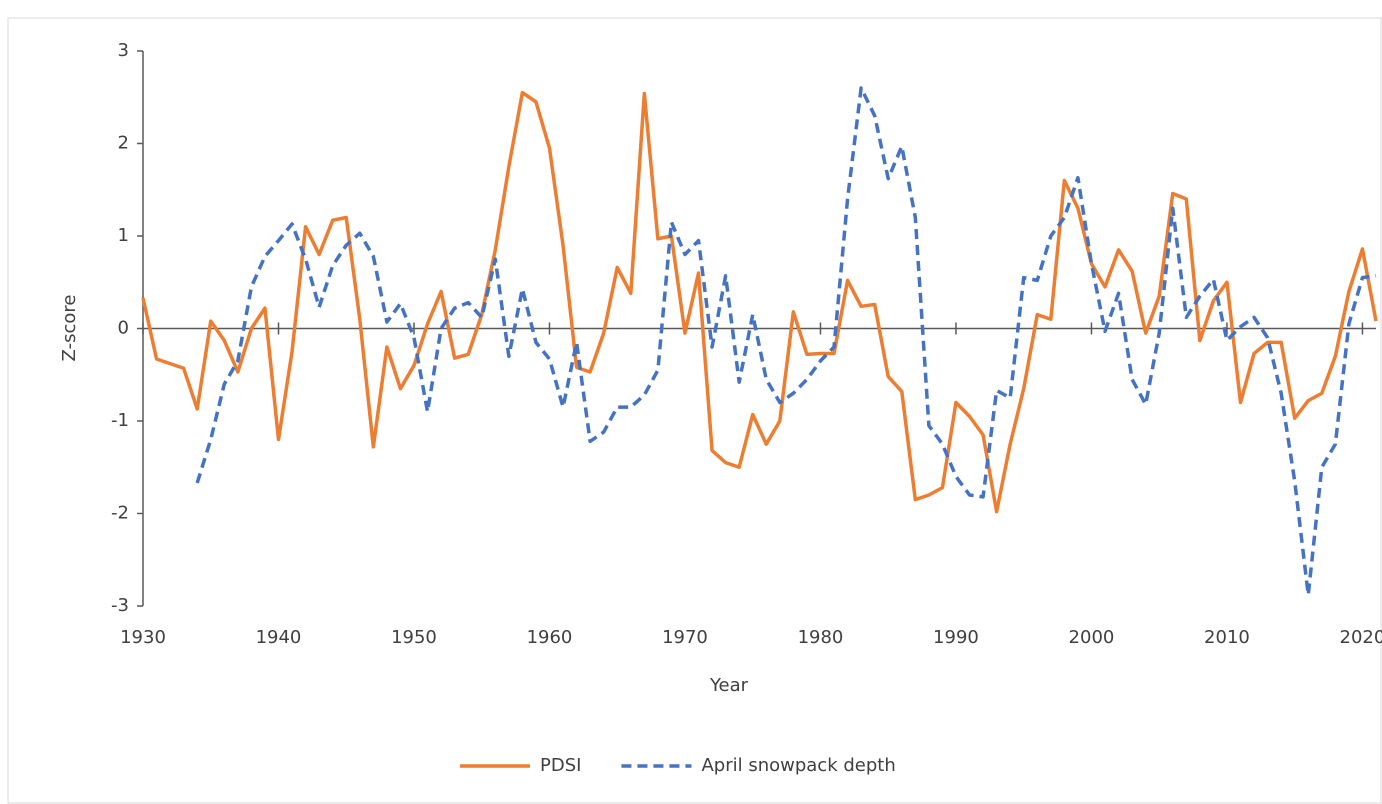 This screenshot has height=804, width=1382. What do you see at coordinates (821, 637) in the screenshot?
I see `x-tick-label: 1980` at bounding box center [821, 637].